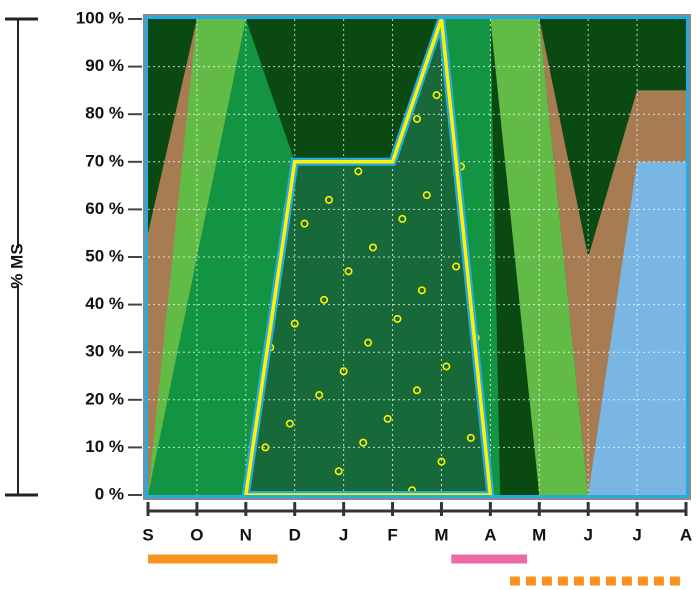 The height and width of the screenshot is (590, 698). I want to click on x-tick-label-3: D, so click(295, 534).